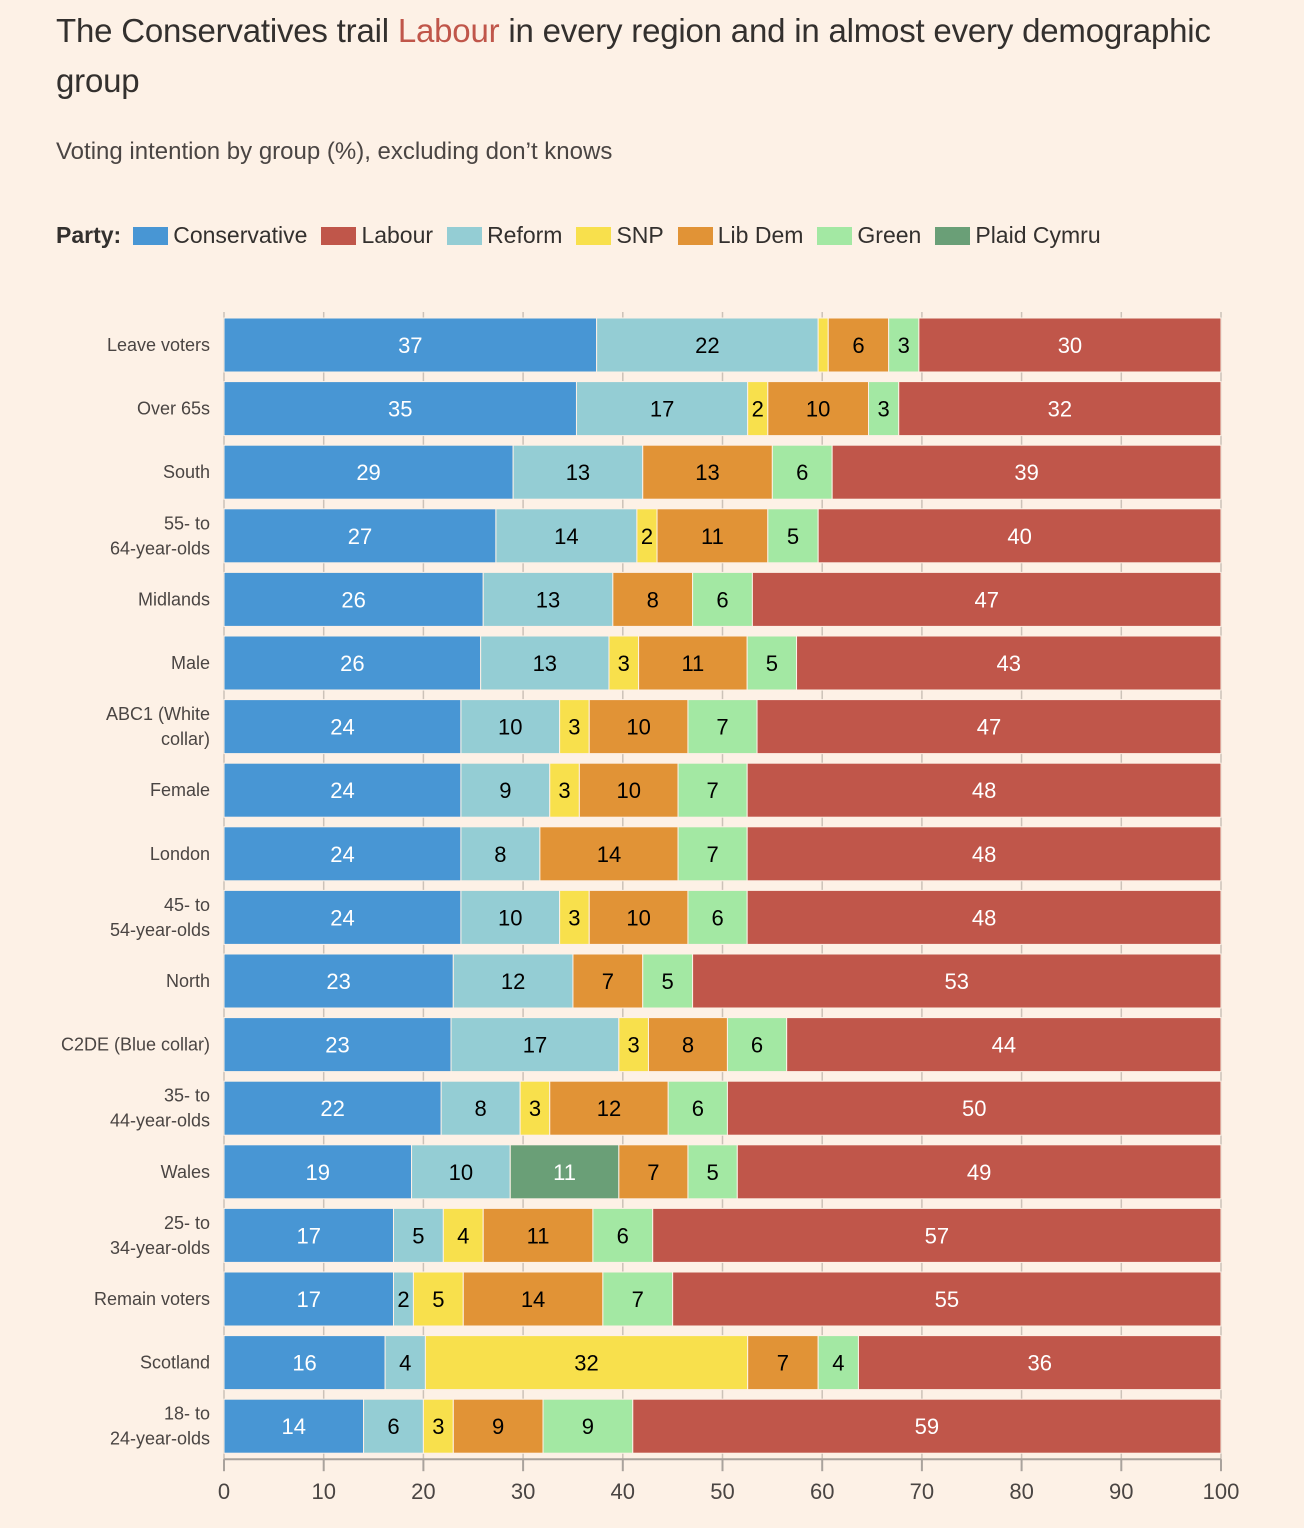 The width and height of the screenshot is (1304, 1528). I want to click on x-tick-label: 30, so click(523, 1491).